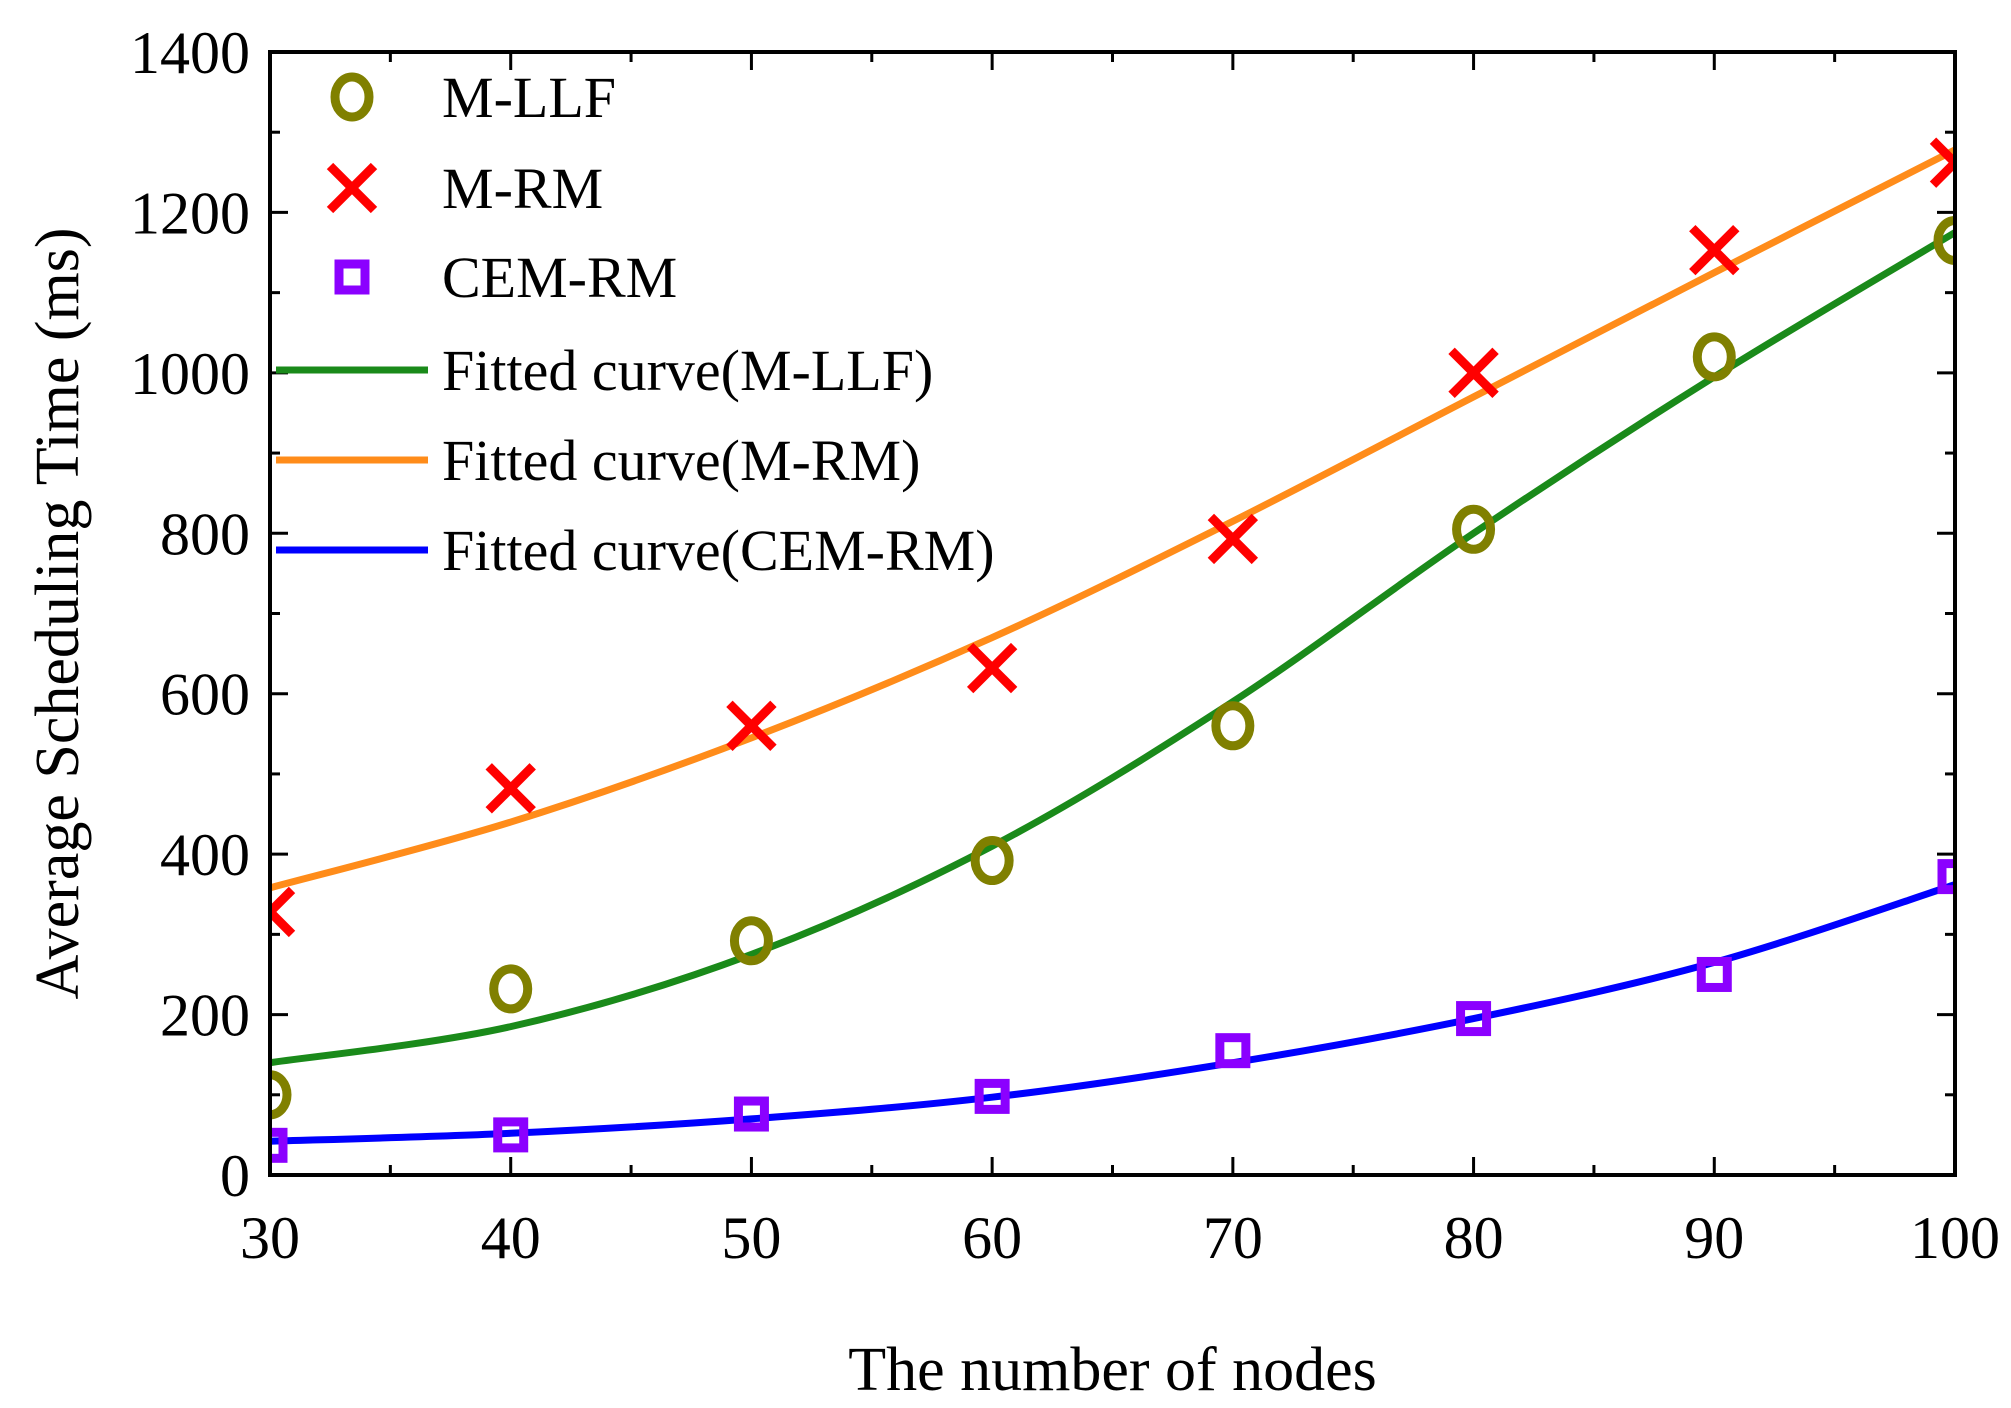  I want to click on legend-m-rm-marker-stroke-b, so click(352, 188).